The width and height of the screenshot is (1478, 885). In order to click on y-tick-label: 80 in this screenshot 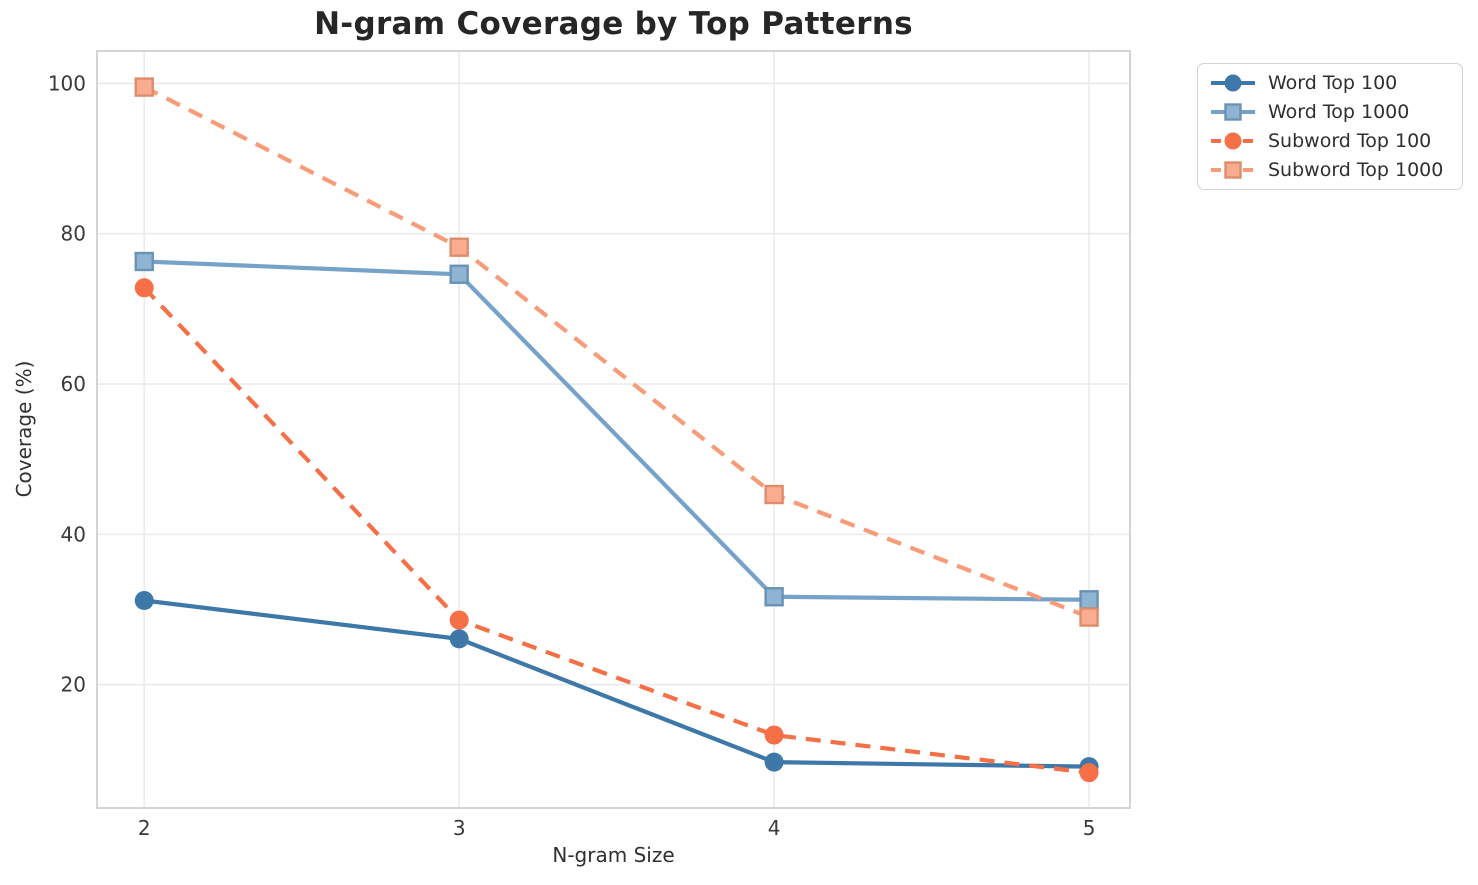, I will do `click(73, 234)`.